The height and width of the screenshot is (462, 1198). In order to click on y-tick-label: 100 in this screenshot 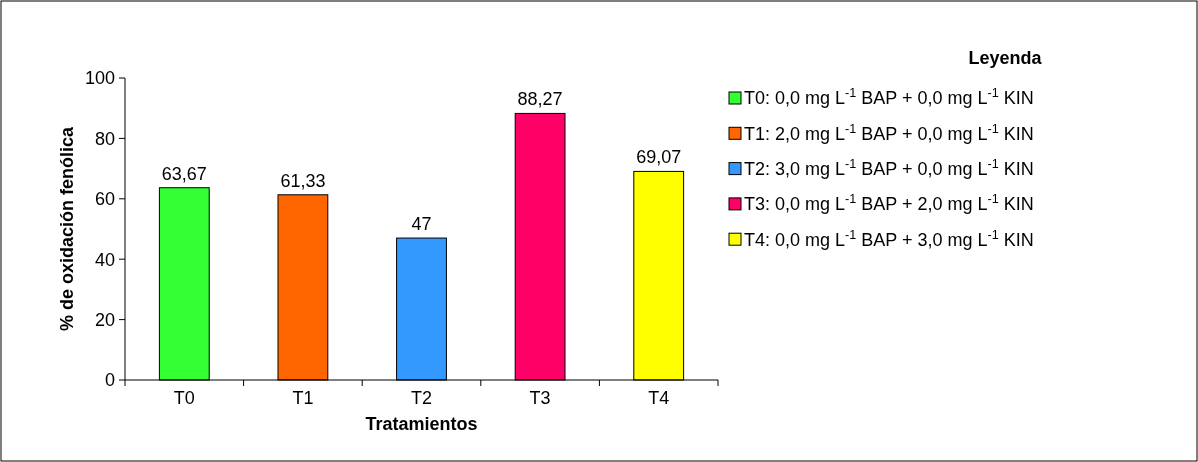, I will do `click(99, 78)`.